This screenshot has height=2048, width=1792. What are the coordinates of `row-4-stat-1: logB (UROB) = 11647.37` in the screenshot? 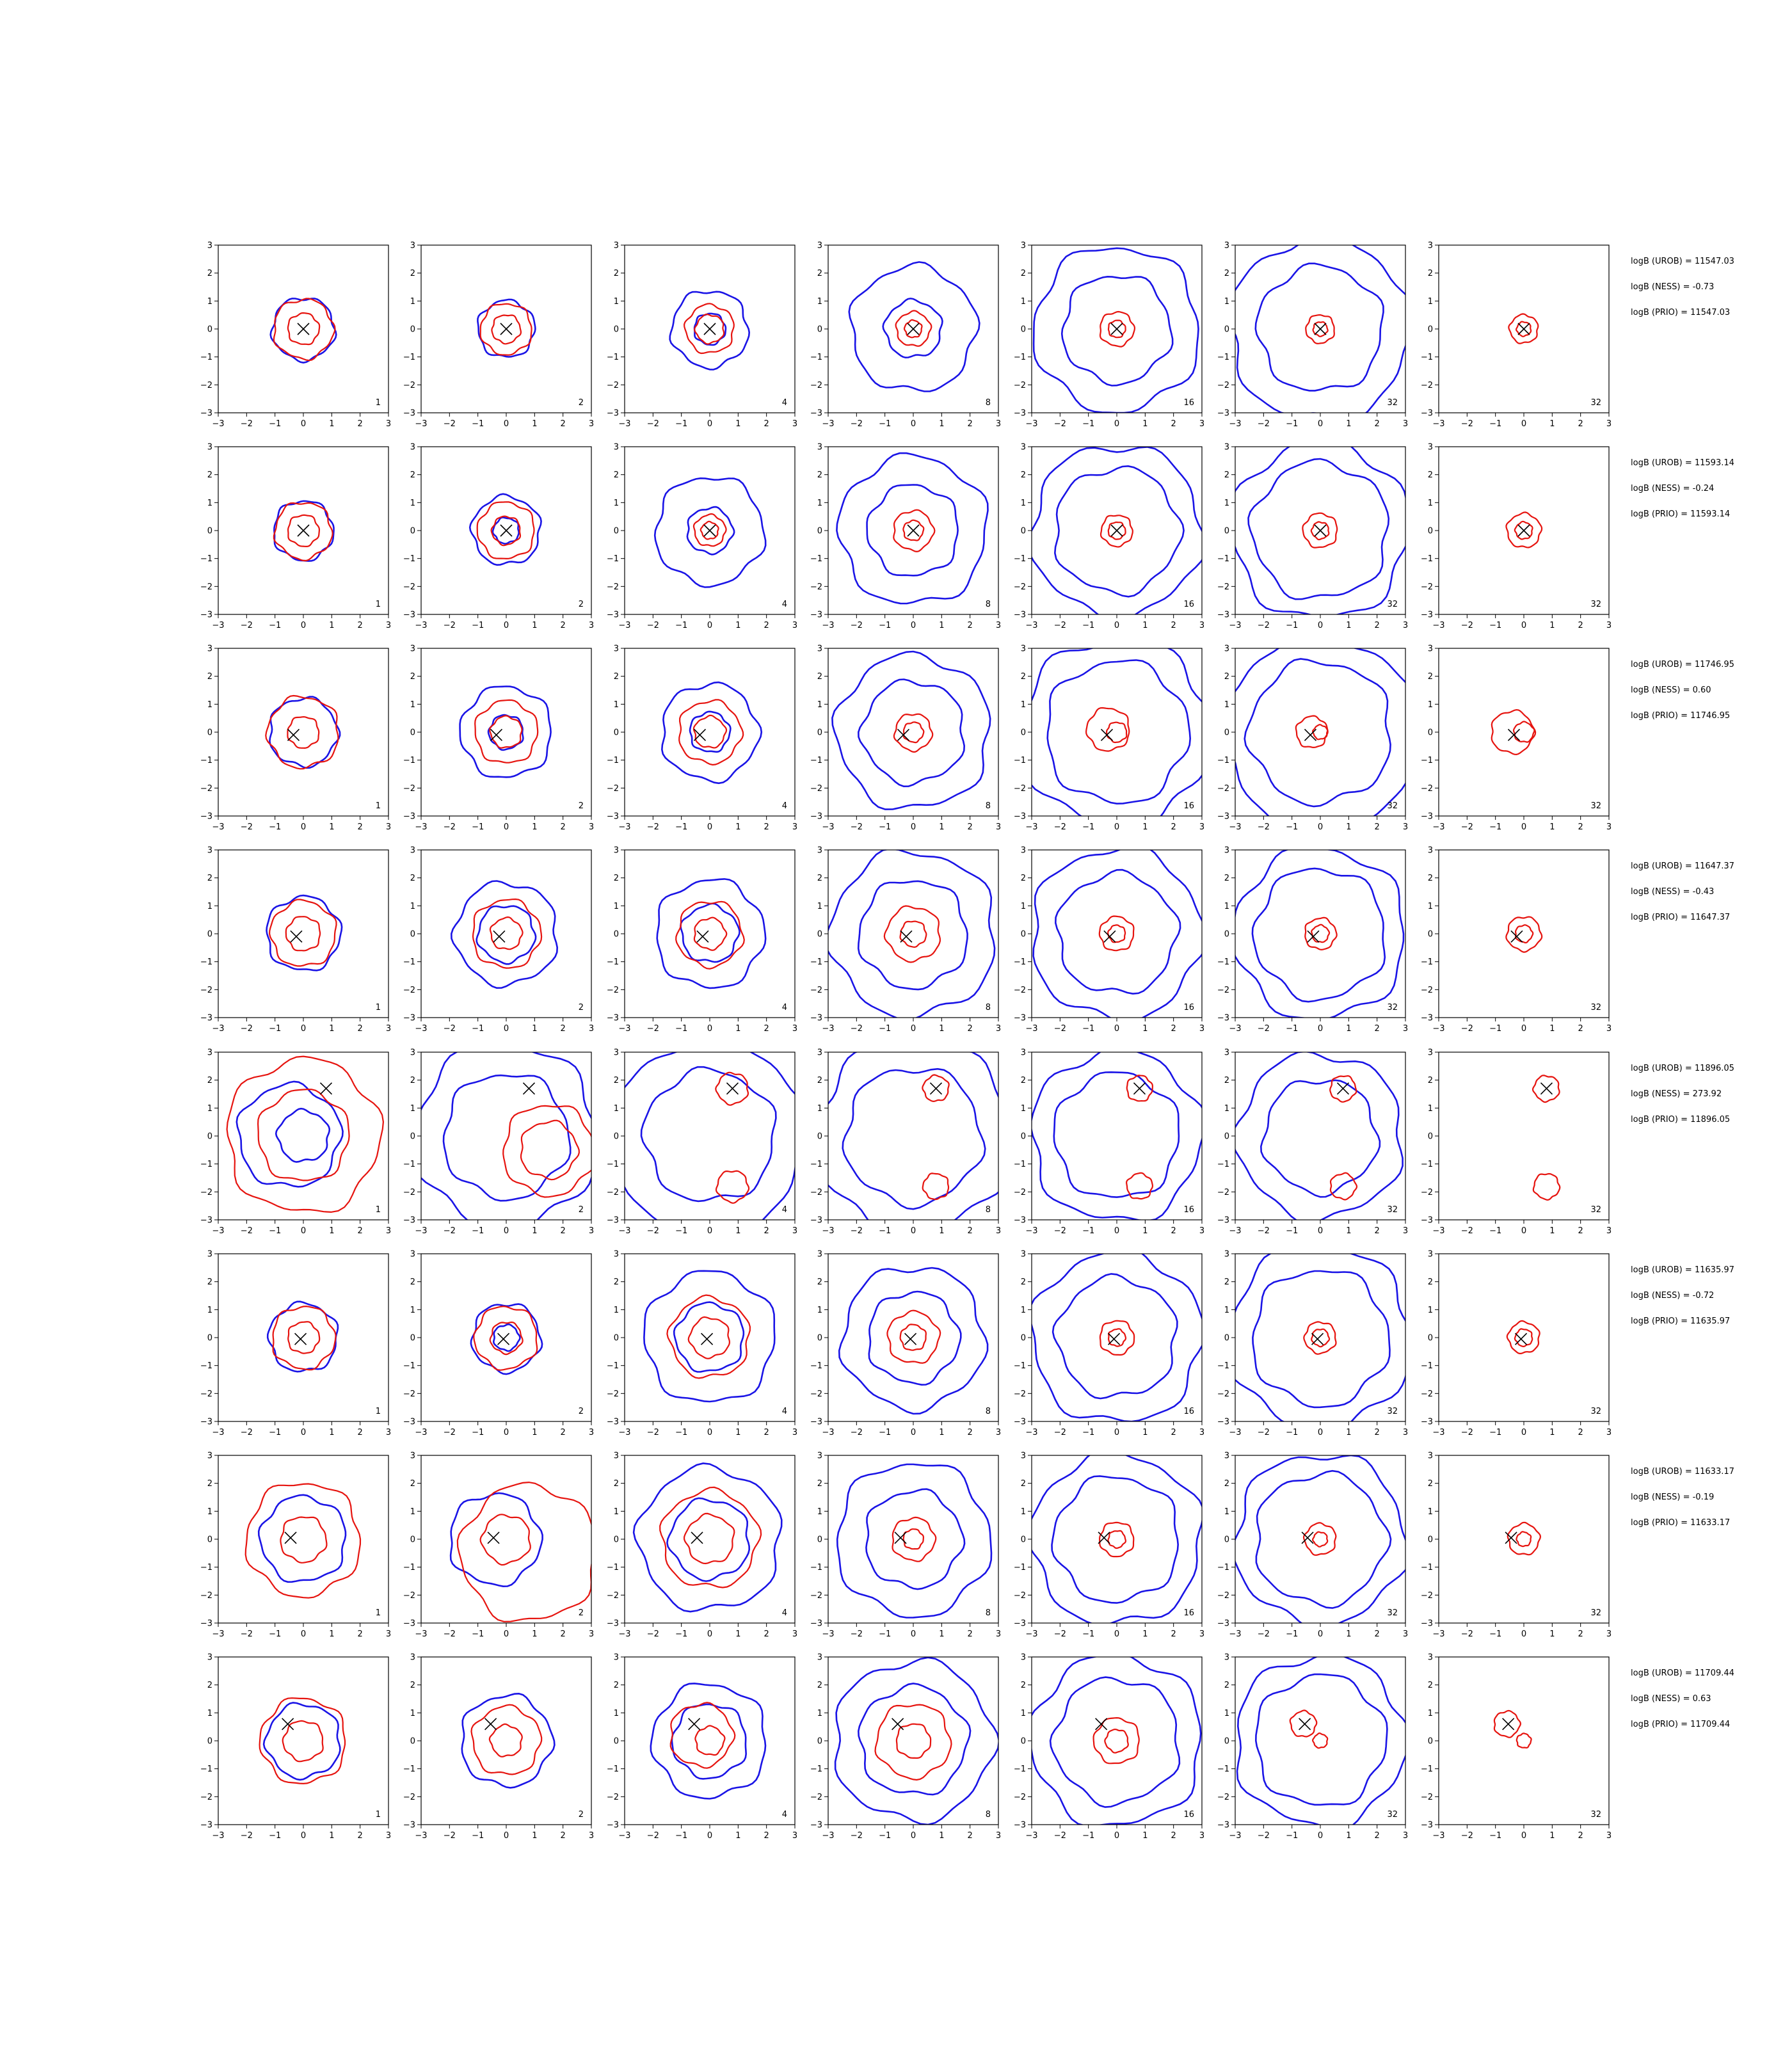 It's located at (1682, 866).